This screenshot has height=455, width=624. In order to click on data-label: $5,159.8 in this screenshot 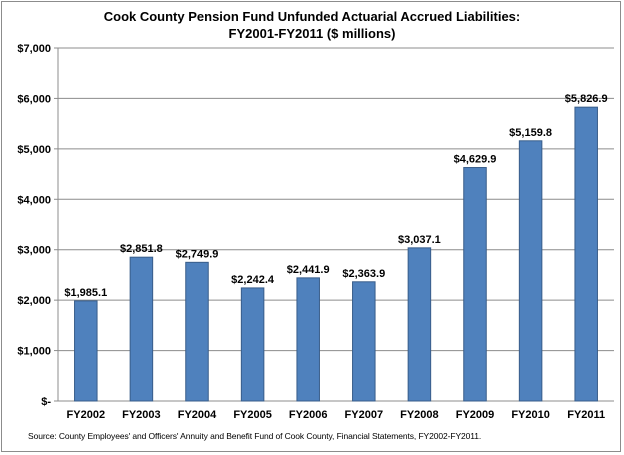, I will do `click(530, 133)`.